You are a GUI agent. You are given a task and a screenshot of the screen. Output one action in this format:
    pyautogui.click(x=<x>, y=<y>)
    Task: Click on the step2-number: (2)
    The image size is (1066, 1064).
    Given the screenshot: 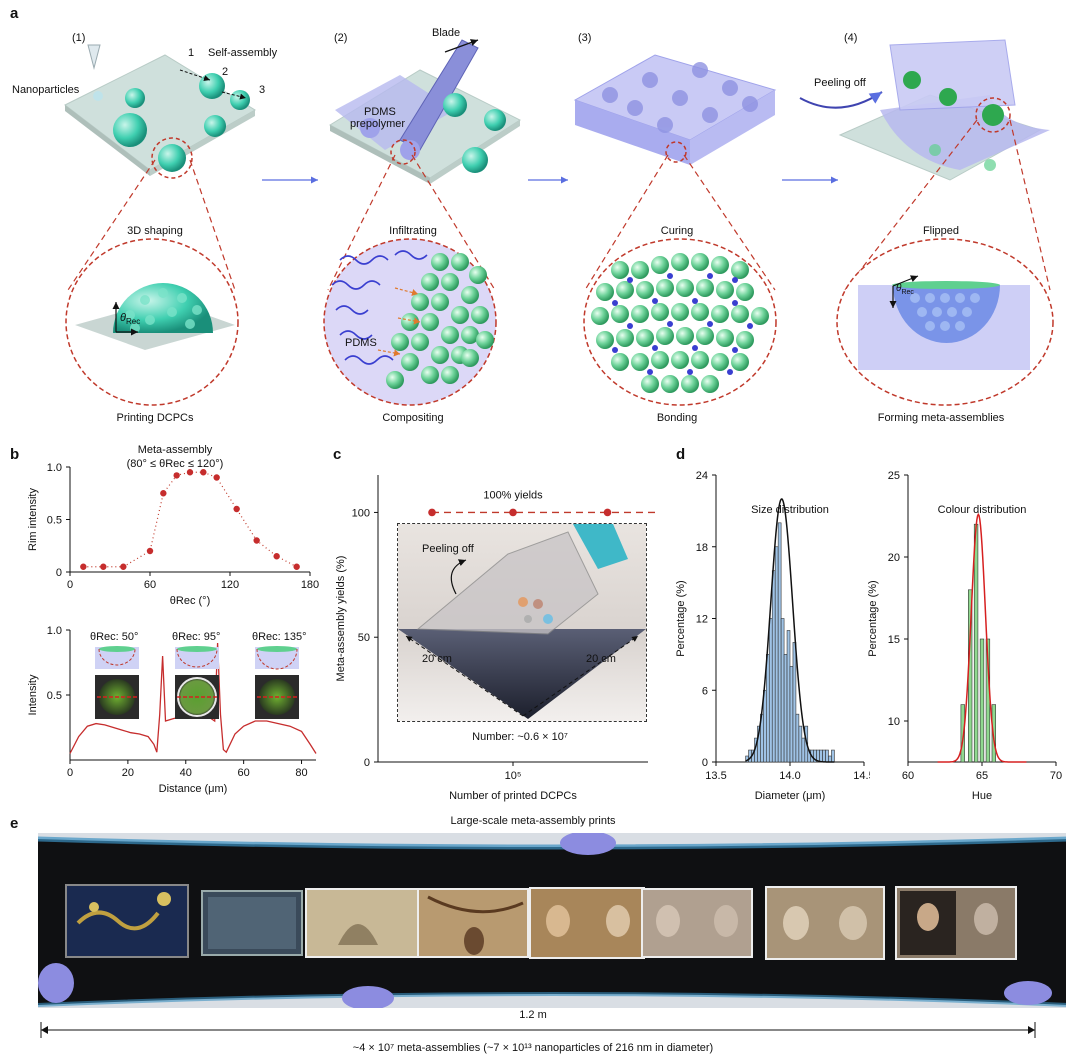 What is the action you would take?
    pyautogui.click(x=341, y=38)
    